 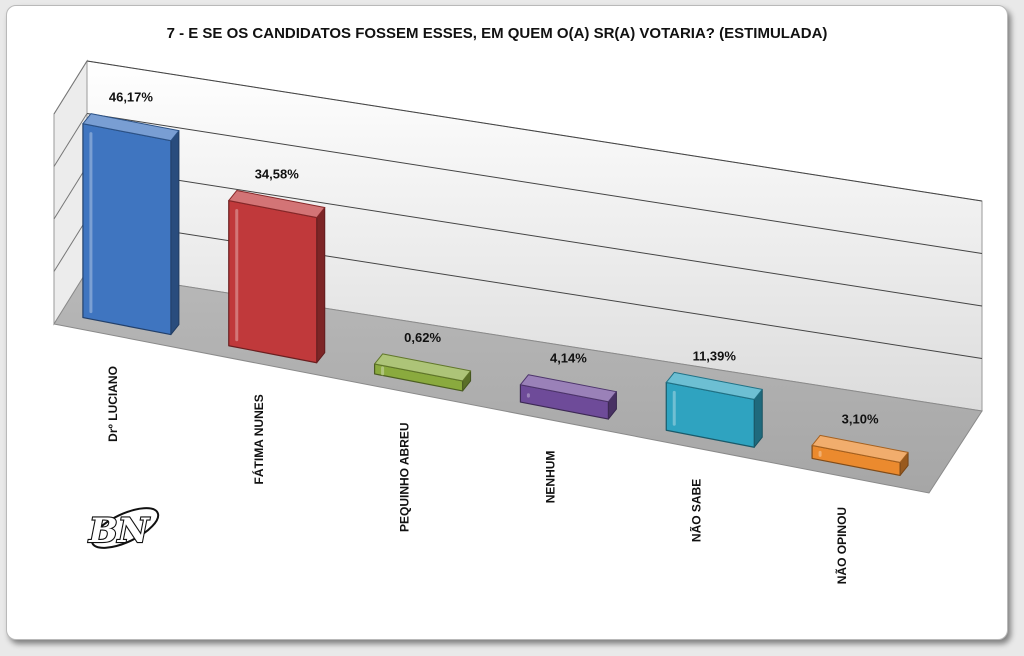 I want to click on bn-logo: BN, so click(x=123, y=529).